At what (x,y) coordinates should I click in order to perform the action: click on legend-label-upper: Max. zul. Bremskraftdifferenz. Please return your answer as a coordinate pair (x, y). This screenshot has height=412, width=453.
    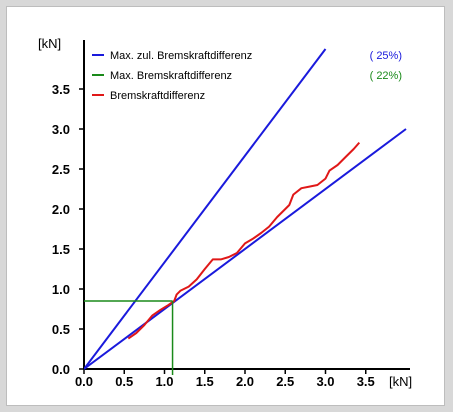
    Looking at the image, I should click on (181, 56).